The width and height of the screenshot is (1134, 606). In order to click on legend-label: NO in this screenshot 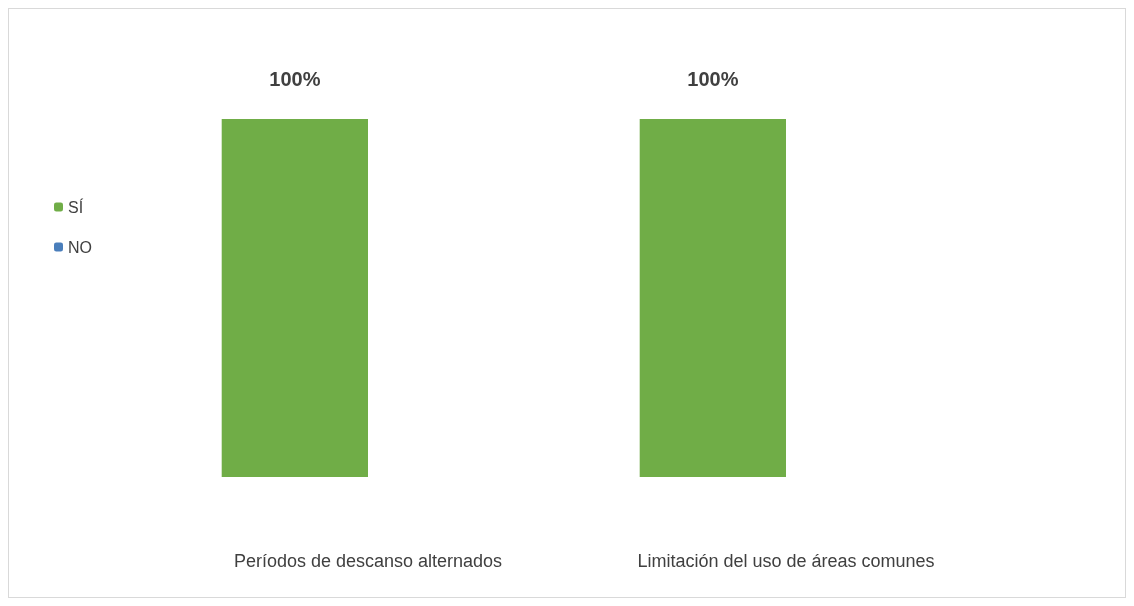, I will do `click(80, 247)`.